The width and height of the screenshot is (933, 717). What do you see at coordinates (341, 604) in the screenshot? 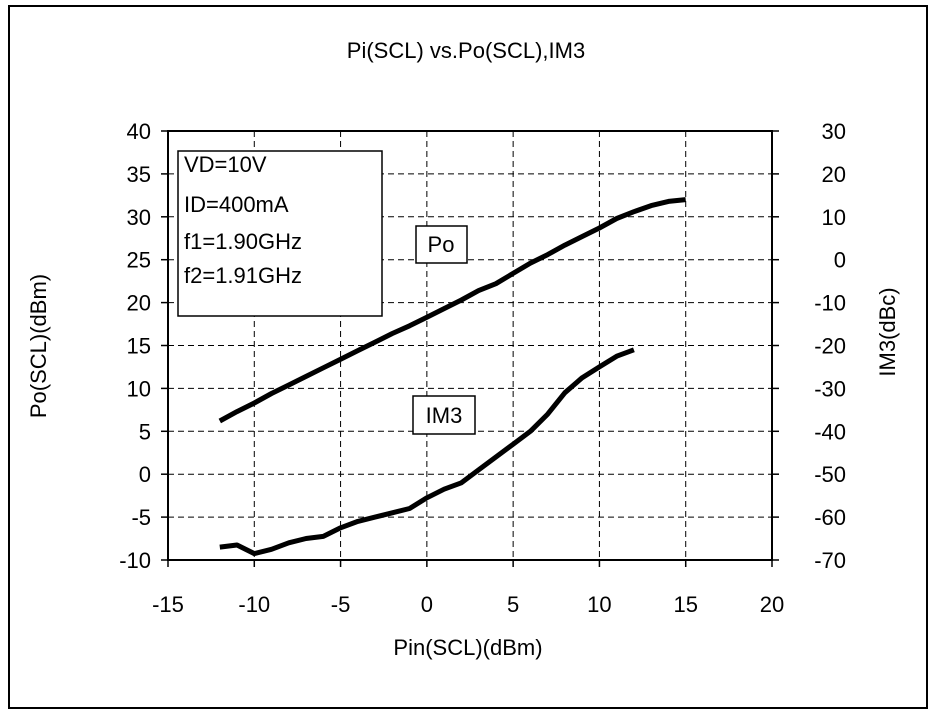
I see `x-tick-label: -5` at bounding box center [341, 604].